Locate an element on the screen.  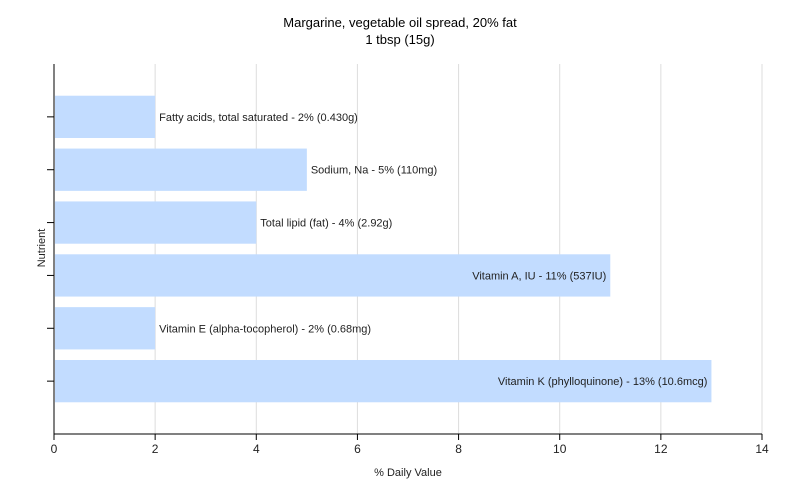
x-tick-label-0: 0 is located at coordinates (54, 449).